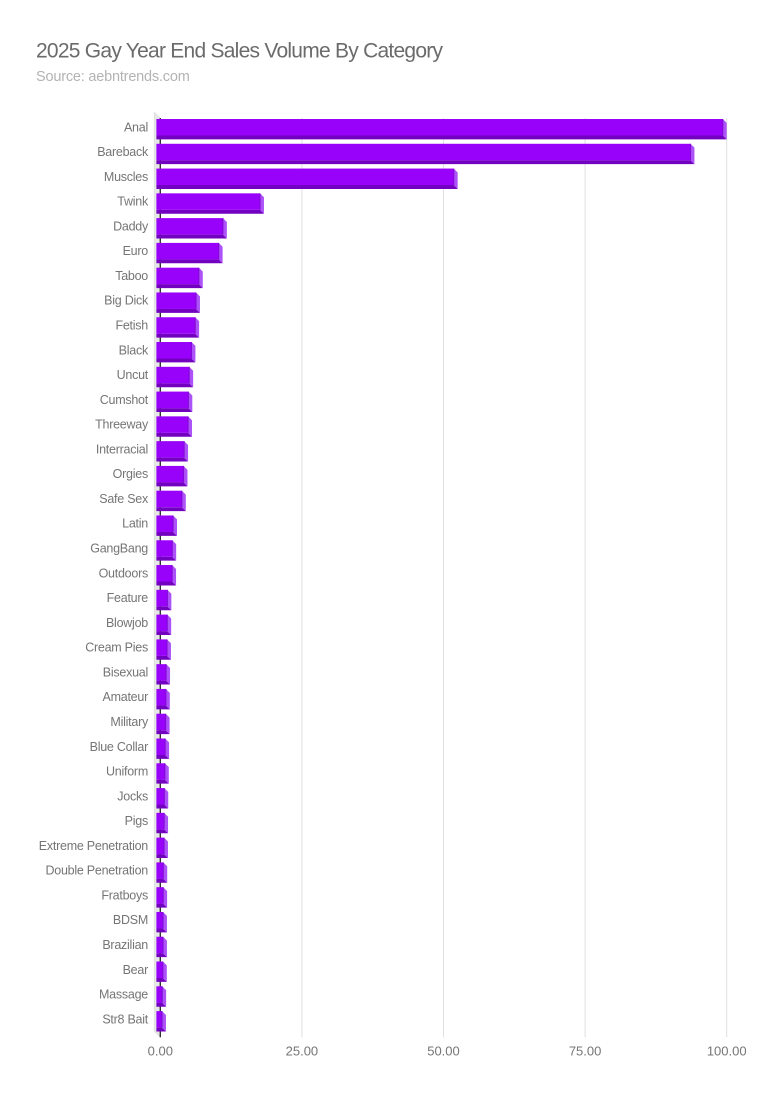 The image size is (765, 1102). Describe the element at coordinates (122, 449) in the screenshot. I see `svg-text: Interracial` at that location.